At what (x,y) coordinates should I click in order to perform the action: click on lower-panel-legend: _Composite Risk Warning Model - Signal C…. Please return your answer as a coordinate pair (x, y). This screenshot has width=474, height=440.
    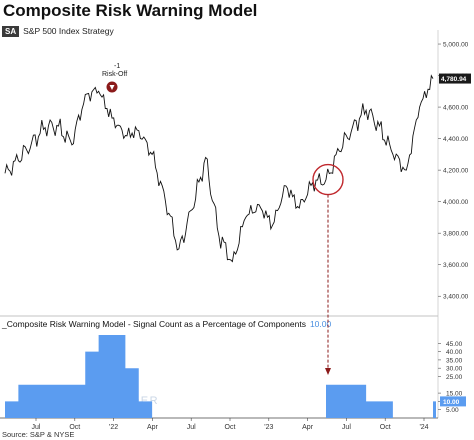
    Looking at the image, I should click on (166, 324).